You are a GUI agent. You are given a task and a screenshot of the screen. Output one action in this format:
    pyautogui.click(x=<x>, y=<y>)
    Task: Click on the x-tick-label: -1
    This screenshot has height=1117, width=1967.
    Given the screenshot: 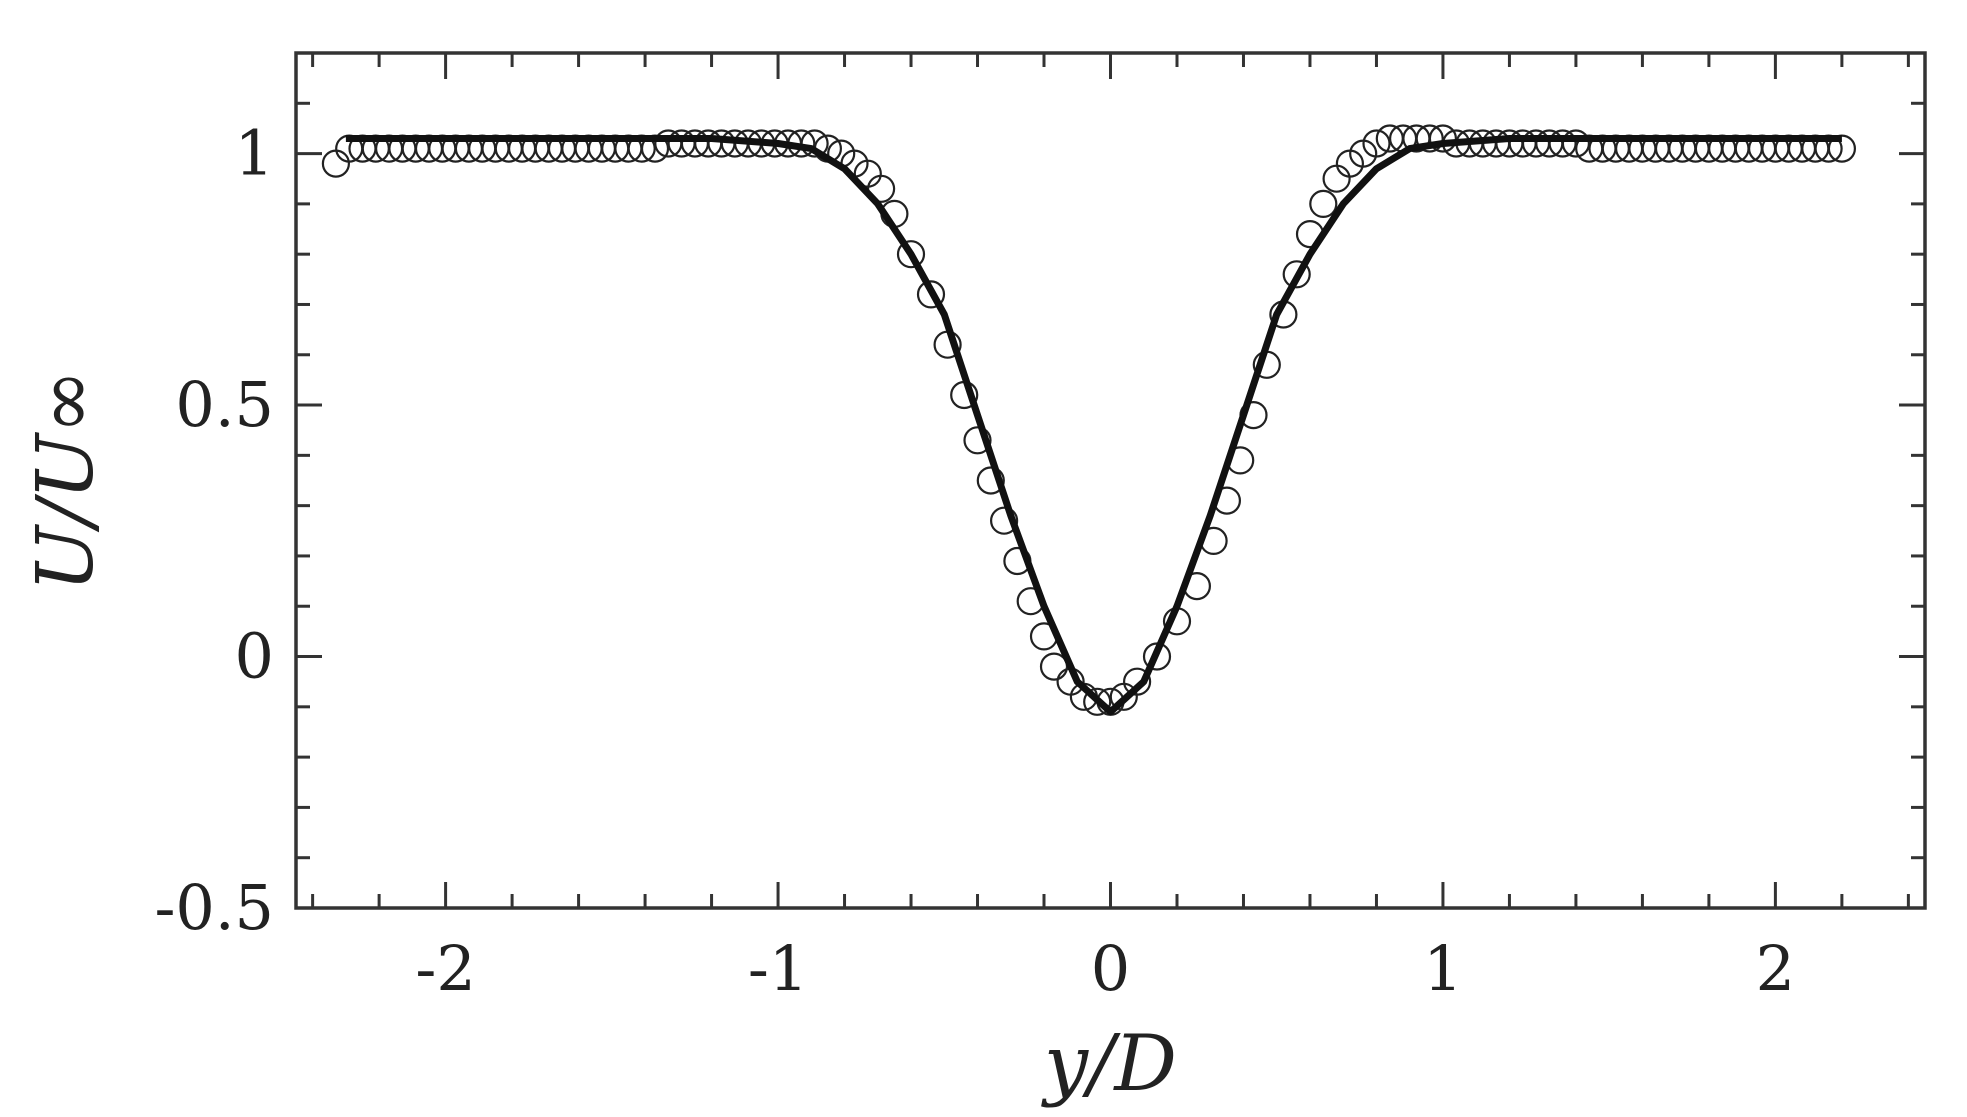 What is the action you would take?
    pyautogui.click(x=778, y=968)
    